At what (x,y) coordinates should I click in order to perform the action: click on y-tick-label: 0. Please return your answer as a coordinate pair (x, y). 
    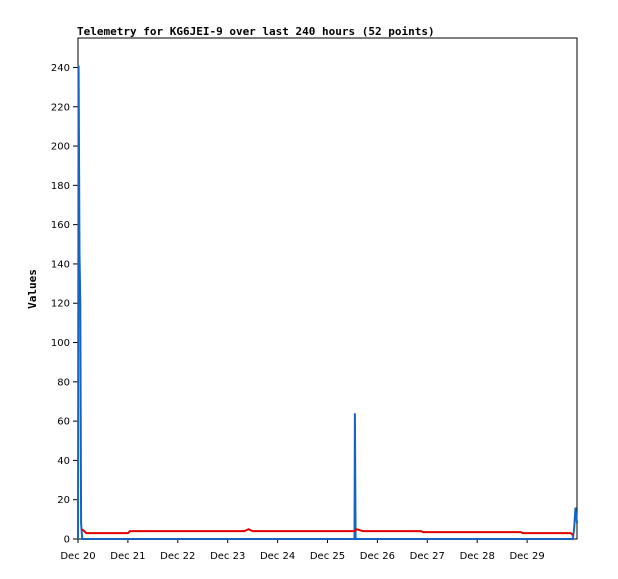
    Looking at the image, I should click on (67, 540).